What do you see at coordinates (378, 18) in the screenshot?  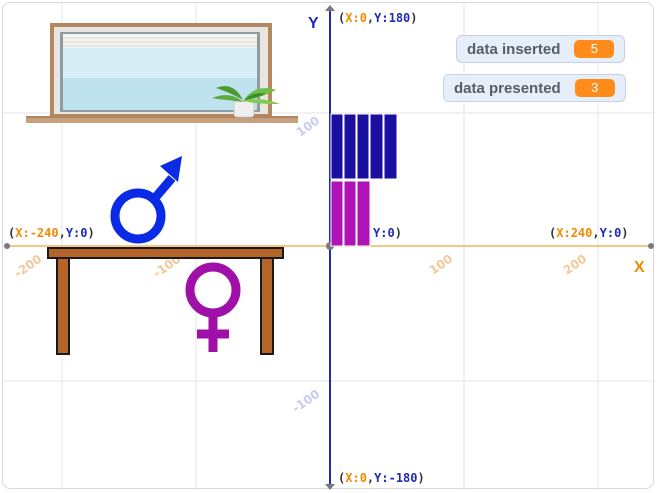 I see `coord-top: (X:0,Y:180)` at bounding box center [378, 18].